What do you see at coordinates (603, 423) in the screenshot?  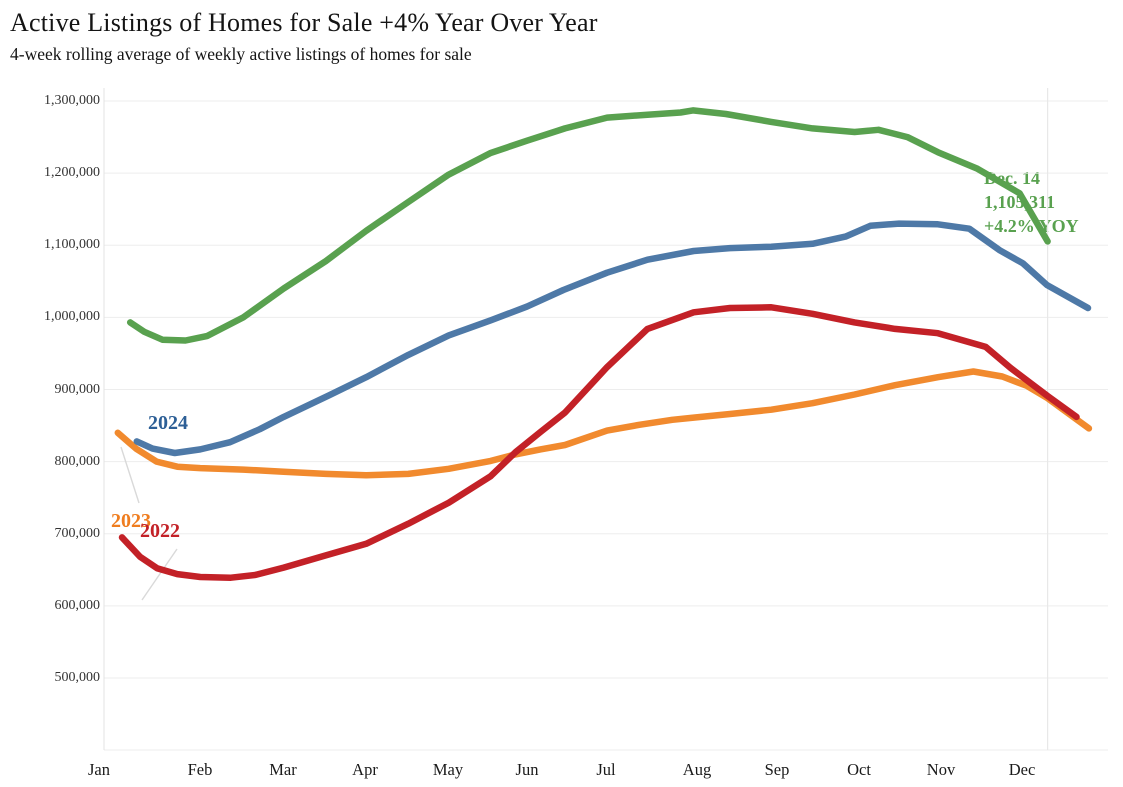 I see `series-line-2023` at bounding box center [603, 423].